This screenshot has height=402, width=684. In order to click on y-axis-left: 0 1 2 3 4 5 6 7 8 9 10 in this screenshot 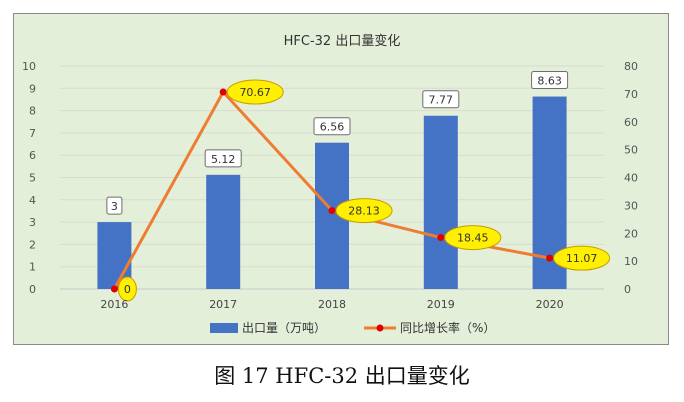, I will do `click(29, 178)`.